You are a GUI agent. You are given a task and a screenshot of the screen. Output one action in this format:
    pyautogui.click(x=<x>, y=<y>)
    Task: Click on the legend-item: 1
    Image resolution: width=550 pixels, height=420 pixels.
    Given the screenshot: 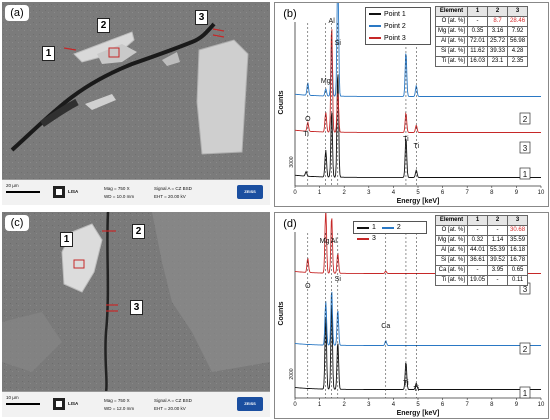 What is the action you would take?
    pyautogui.click(x=366, y=227)
    